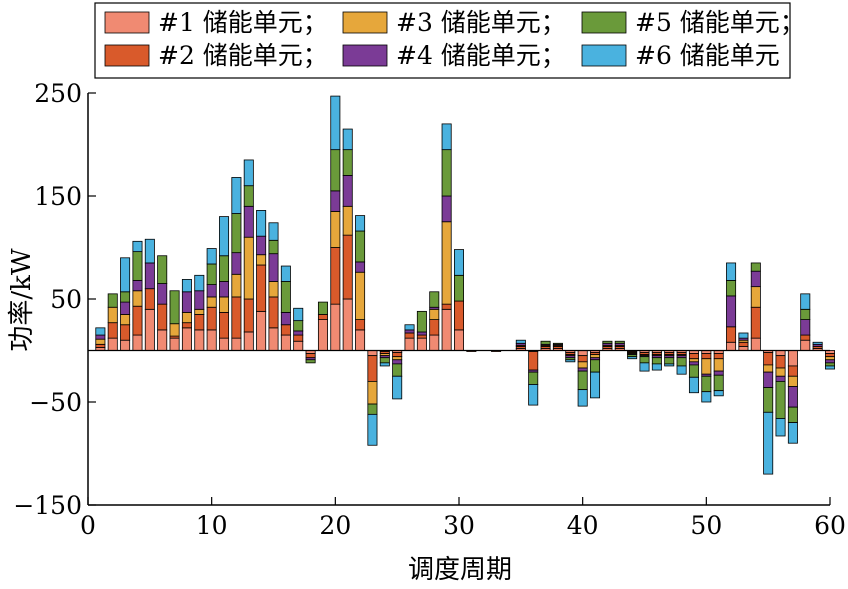 The height and width of the screenshot is (589, 848). What do you see at coordinates (459, 525) in the screenshot?
I see `x-tick-label: 30` at bounding box center [459, 525].